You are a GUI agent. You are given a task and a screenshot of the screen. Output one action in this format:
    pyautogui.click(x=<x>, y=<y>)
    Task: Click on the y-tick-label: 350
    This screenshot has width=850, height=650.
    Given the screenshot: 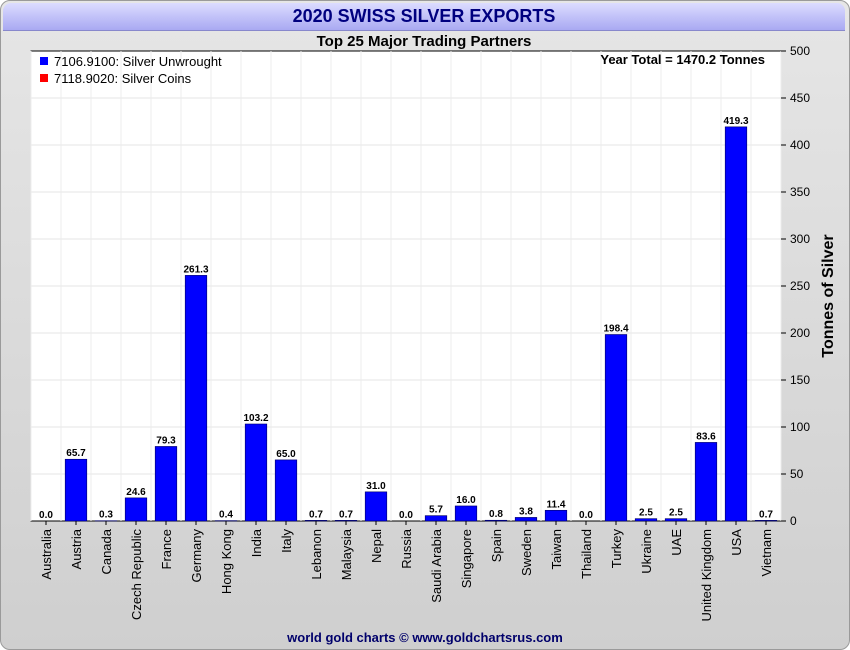 What is the action you would take?
    pyautogui.click(x=800, y=192)
    